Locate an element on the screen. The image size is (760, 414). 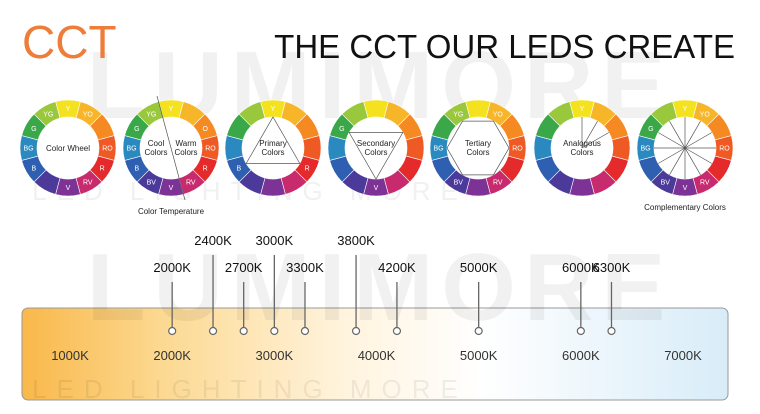
marker-label: 3800K is located at coordinates (356, 240).